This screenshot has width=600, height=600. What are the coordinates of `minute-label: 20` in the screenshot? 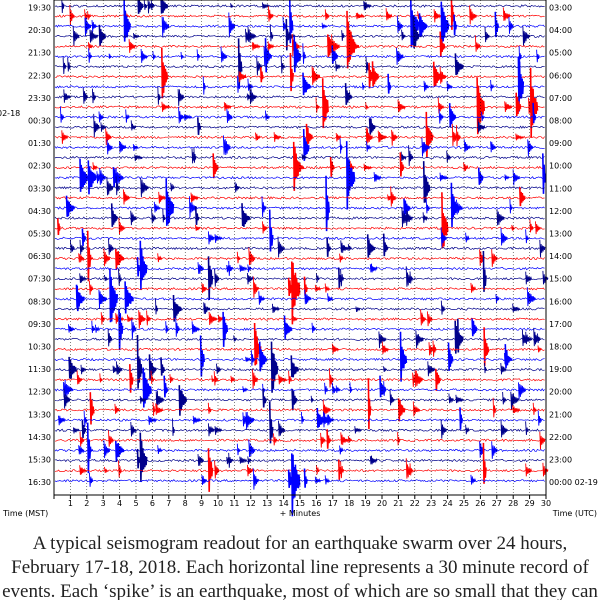 It's located at (382, 503).